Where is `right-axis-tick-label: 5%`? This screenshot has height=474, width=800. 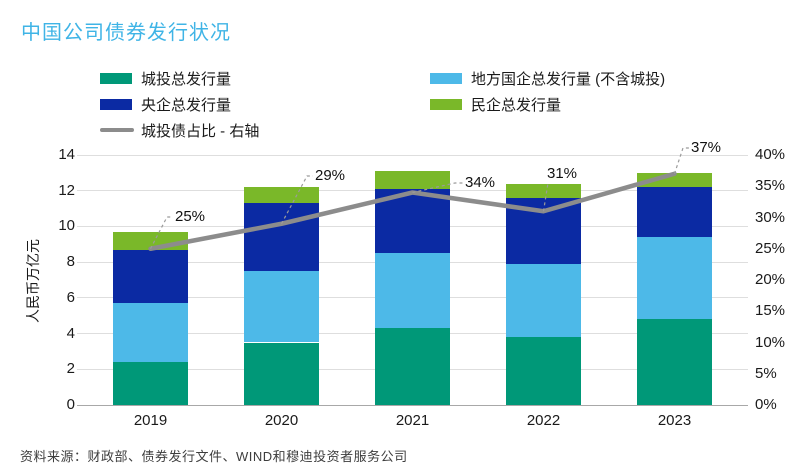 right-axis-tick-label: 5% is located at coordinates (766, 373).